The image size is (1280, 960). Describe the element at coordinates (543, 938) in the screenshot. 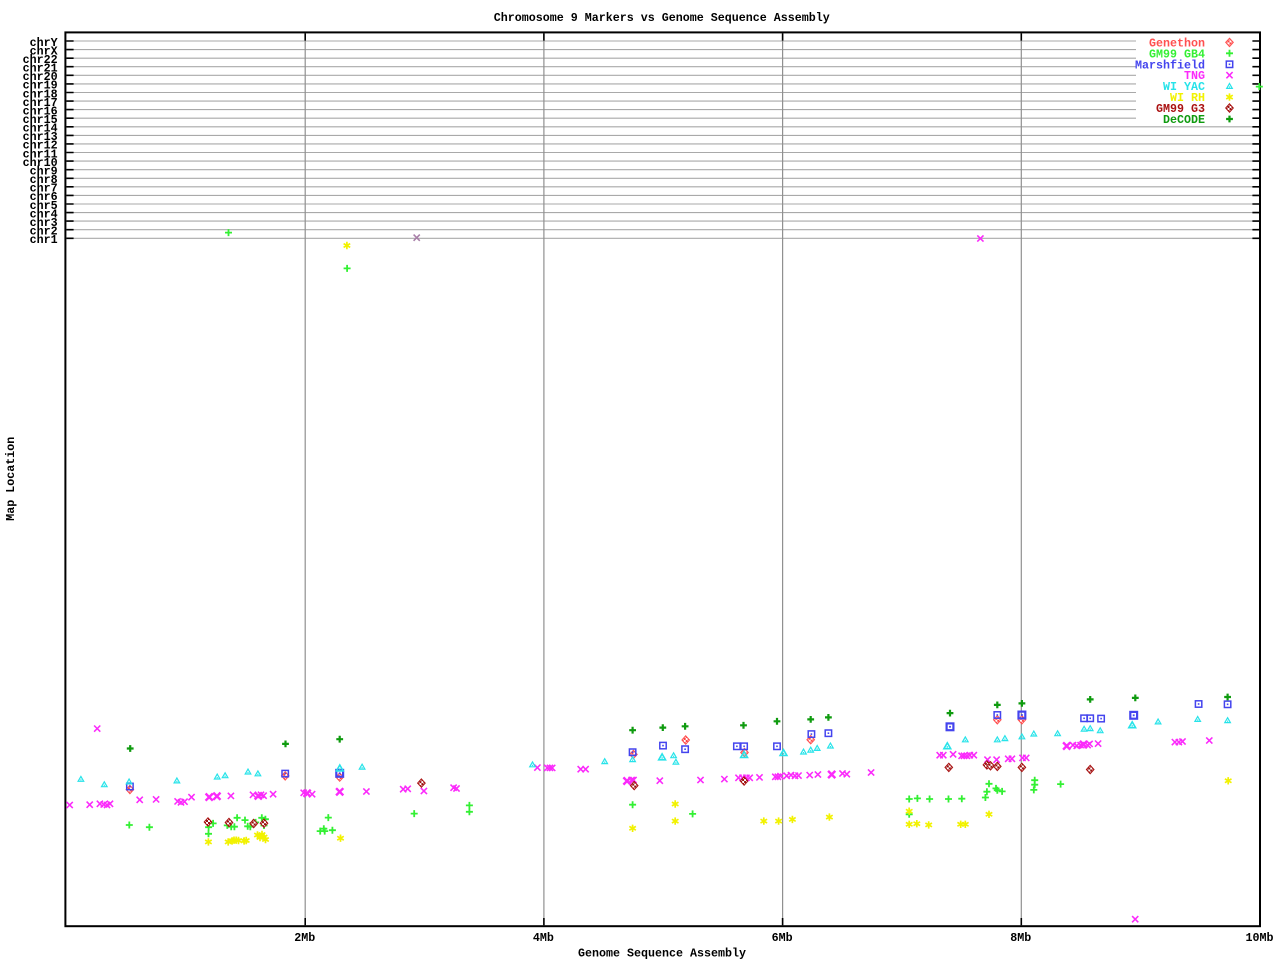

I see `svg-text: 4Mb` at that location.